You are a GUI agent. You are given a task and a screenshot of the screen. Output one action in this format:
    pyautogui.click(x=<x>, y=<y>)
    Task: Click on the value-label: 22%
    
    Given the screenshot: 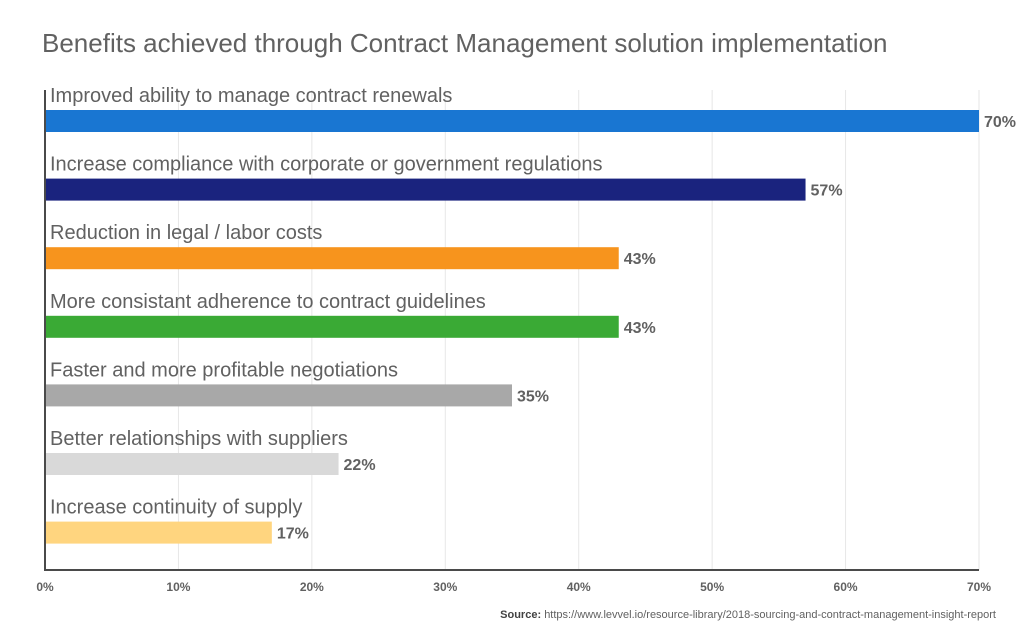 What is the action you would take?
    pyautogui.click(x=360, y=465)
    